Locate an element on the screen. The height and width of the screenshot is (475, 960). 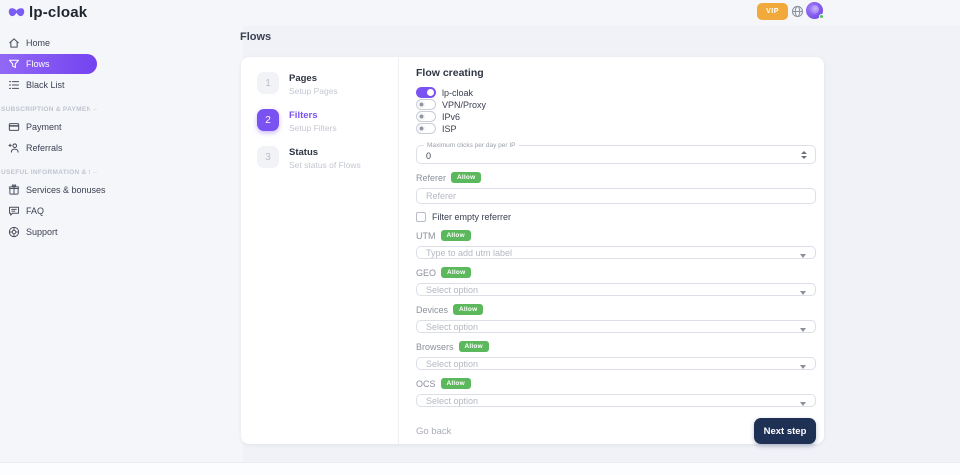
sidebar-item-referrals: Referrals is located at coordinates (48, 148).